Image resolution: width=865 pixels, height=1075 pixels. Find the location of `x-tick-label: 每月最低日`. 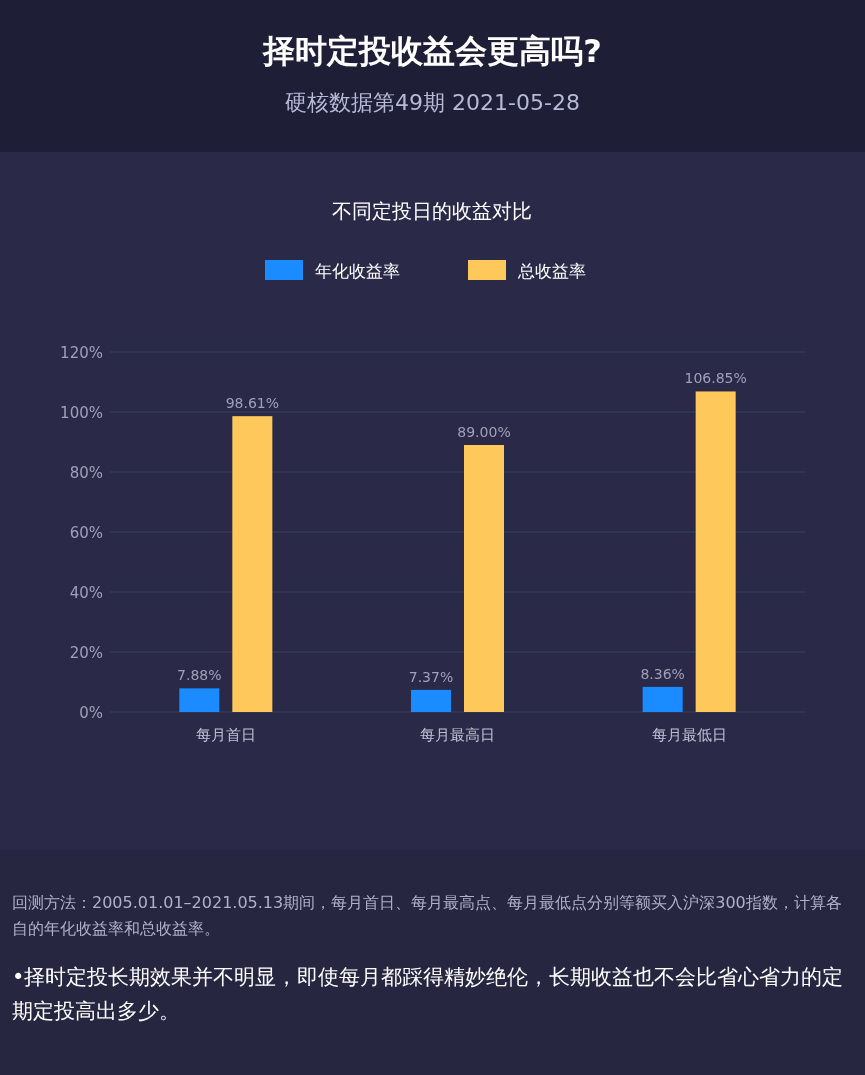

x-tick-label: 每月最低日 is located at coordinates (689, 735).